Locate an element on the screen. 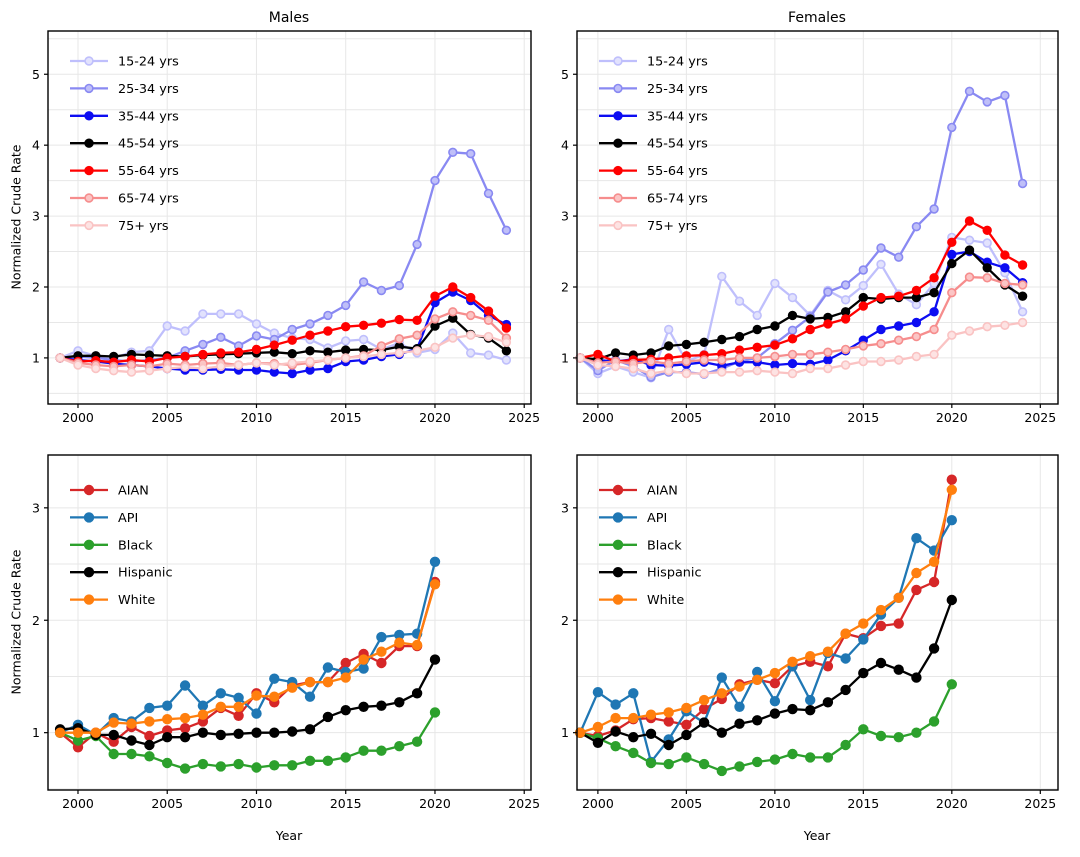 The image size is (1080, 857). x-axis-label-right: Year is located at coordinates (817, 835).